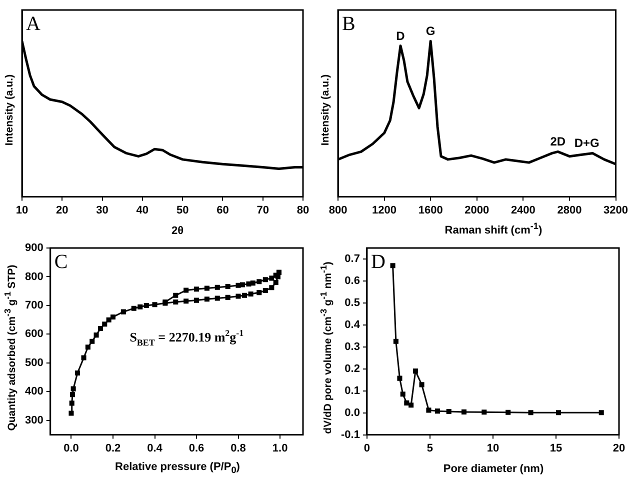  I want to click on y-tick-label: 0.7, so click(352, 259).